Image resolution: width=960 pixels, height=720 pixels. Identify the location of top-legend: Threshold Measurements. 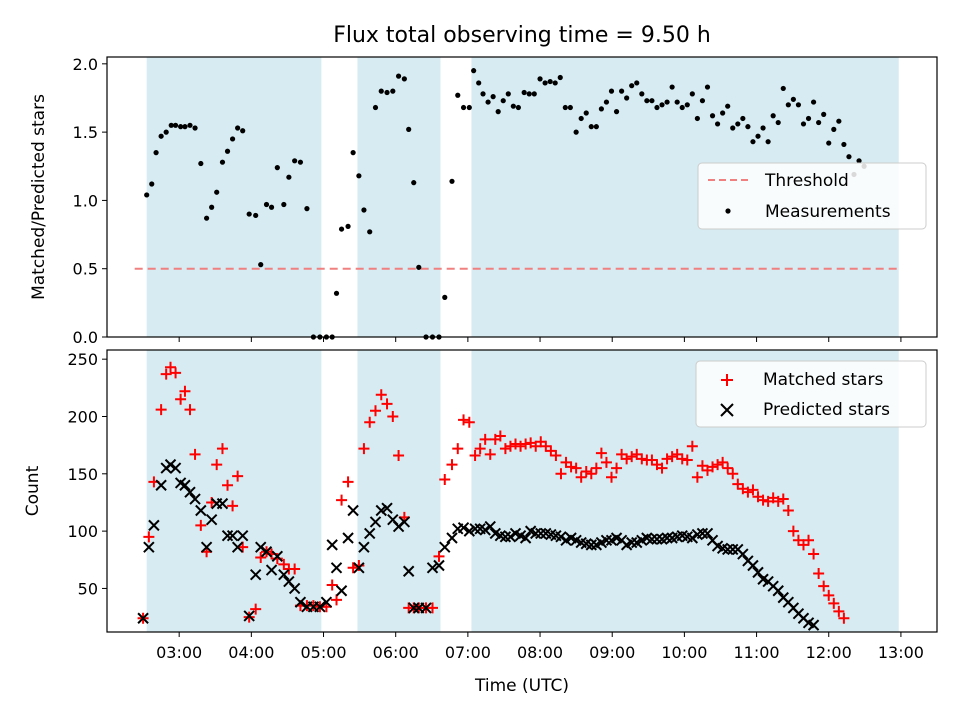
(812, 196).